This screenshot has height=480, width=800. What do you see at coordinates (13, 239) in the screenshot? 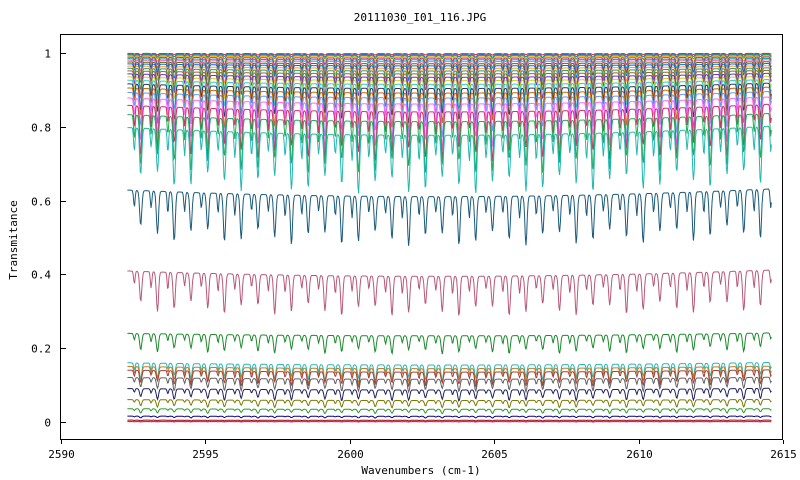
I see `y-axis-label: Transmitance` at bounding box center [13, 239].